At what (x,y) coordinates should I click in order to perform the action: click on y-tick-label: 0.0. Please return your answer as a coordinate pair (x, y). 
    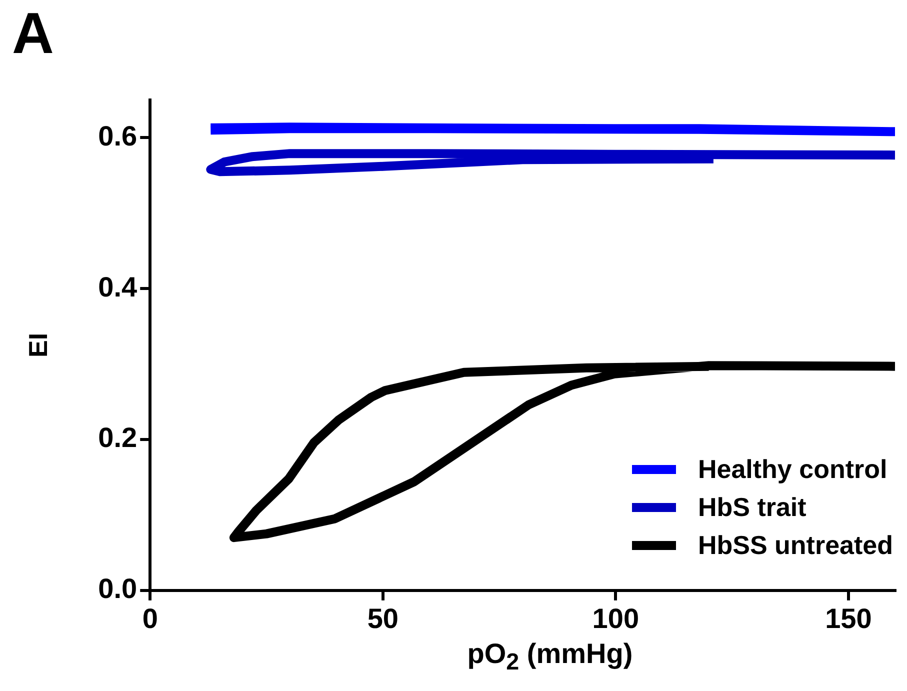
    Looking at the image, I should click on (118, 588).